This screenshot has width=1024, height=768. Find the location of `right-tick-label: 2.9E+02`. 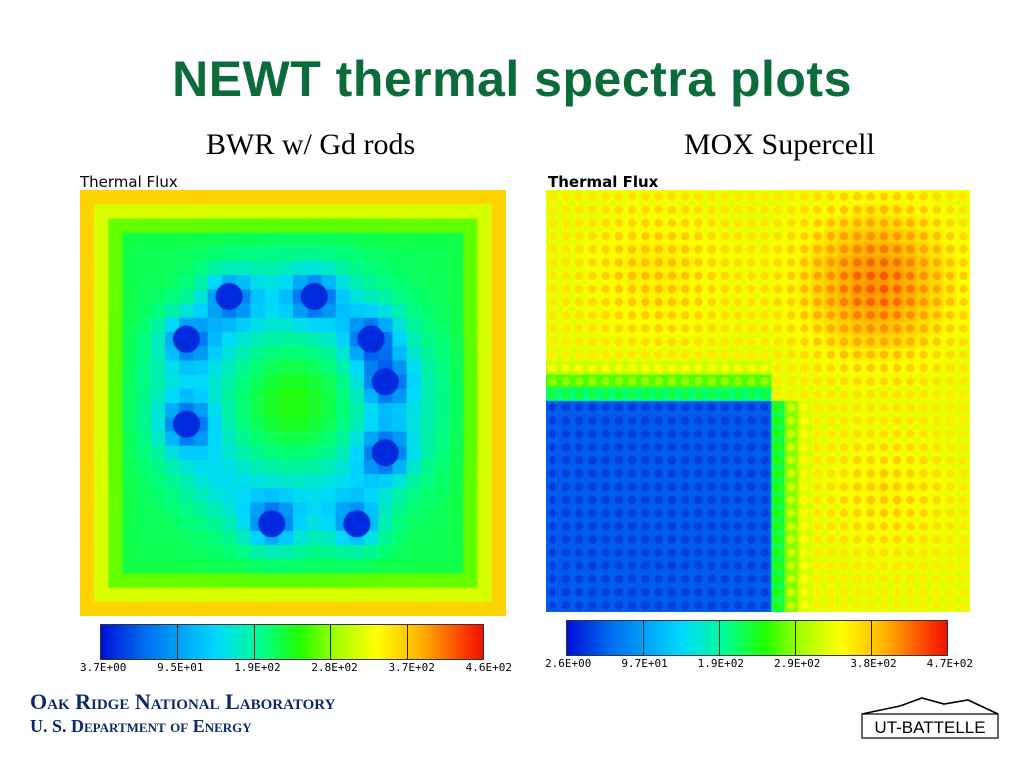

right-tick-label: 2.9E+02 is located at coordinates (797, 663).